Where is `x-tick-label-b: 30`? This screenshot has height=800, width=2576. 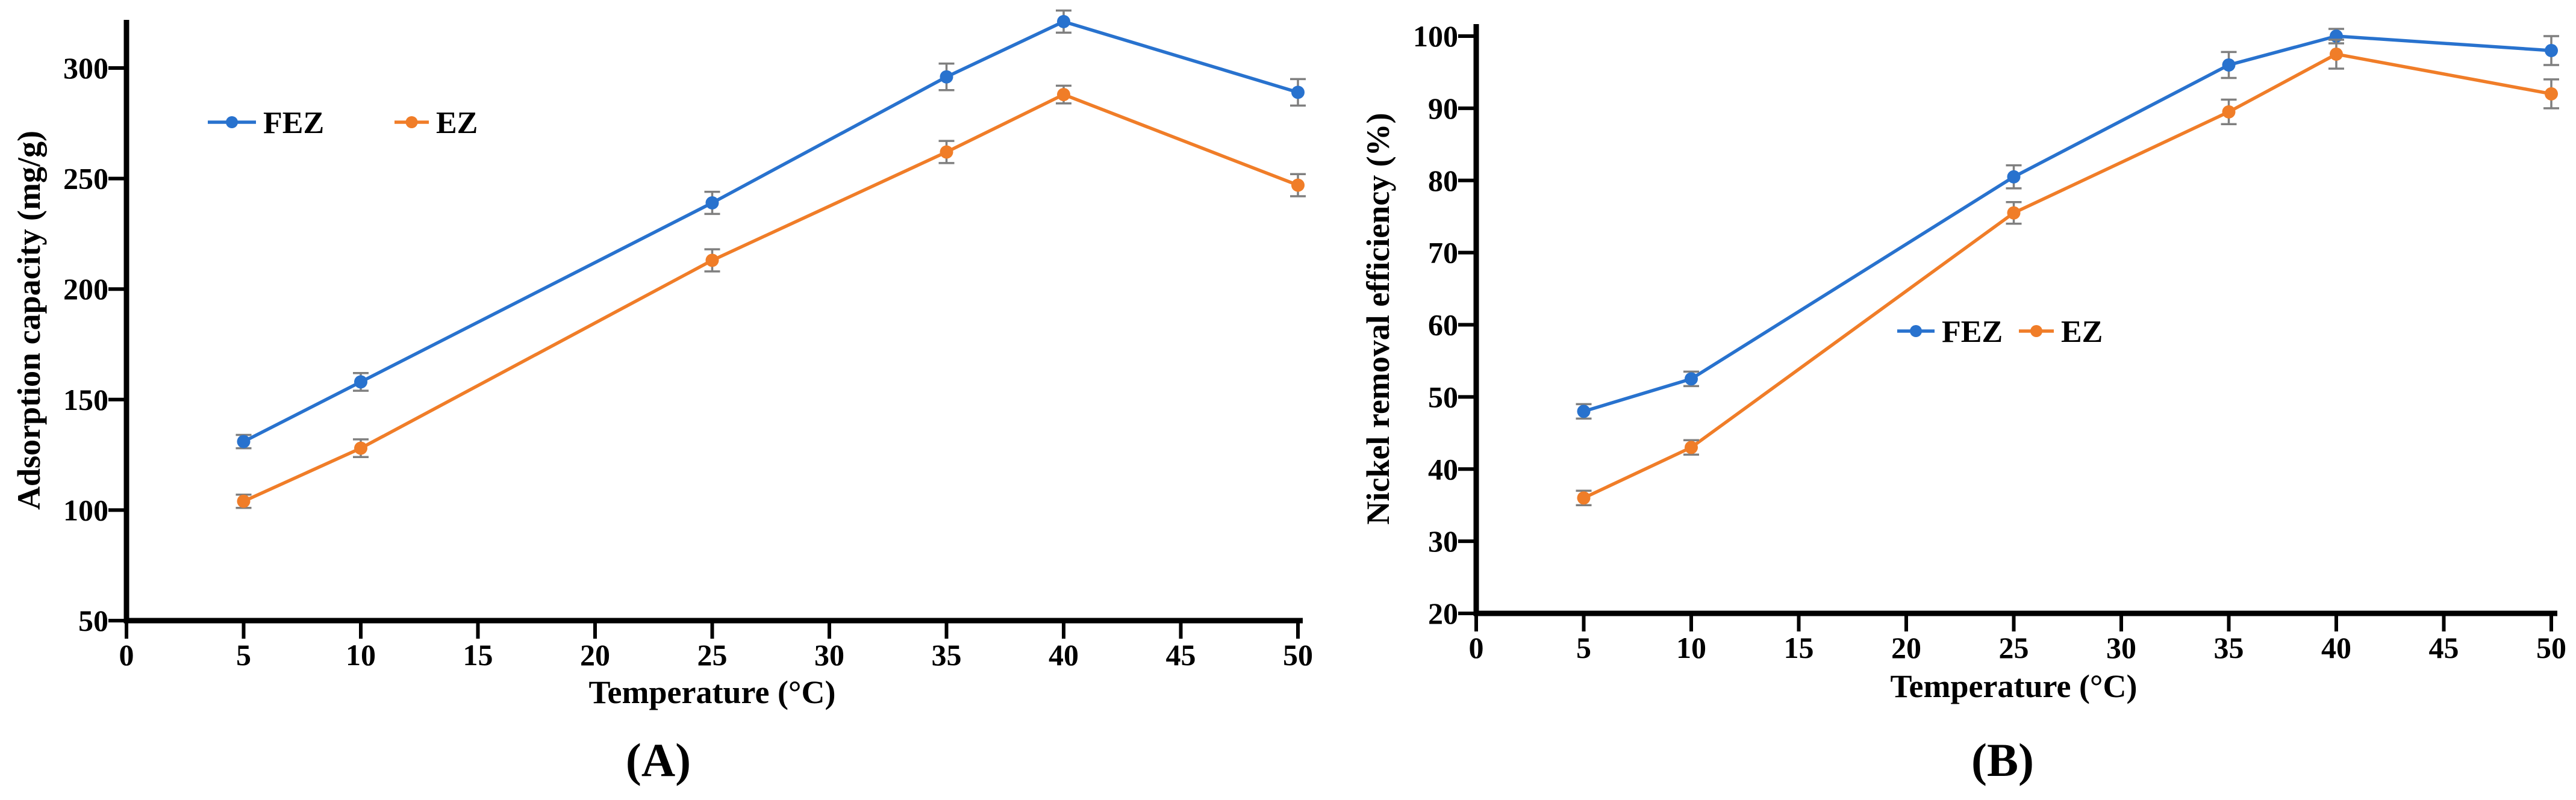 x-tick-label-b: 30 is located at coordinates (2121, 648).